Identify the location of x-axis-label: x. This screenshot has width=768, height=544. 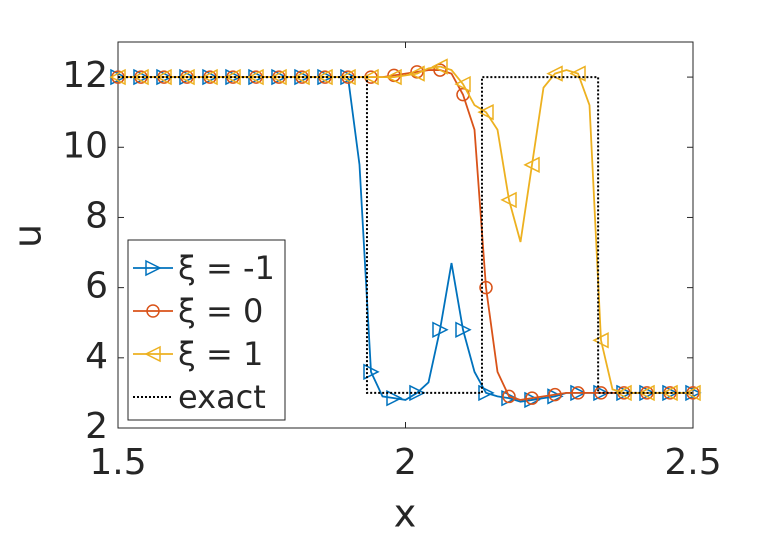
(405, 514).